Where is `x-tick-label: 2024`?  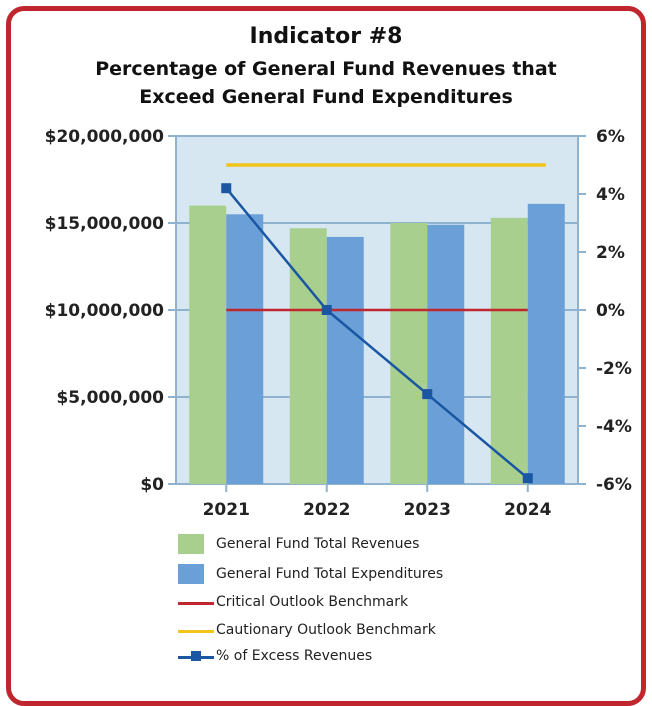 x-tick-label: 2024 is located at coordinates (527, 510).